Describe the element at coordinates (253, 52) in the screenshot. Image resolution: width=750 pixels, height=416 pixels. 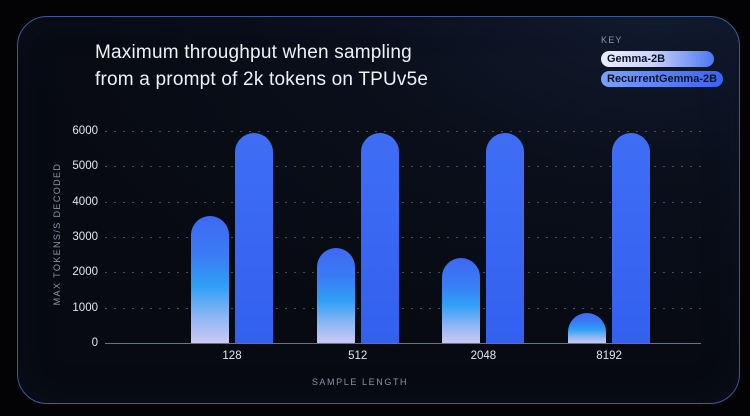
I see `chart-title-line-1: Maximum throughput when sampling` at that location.